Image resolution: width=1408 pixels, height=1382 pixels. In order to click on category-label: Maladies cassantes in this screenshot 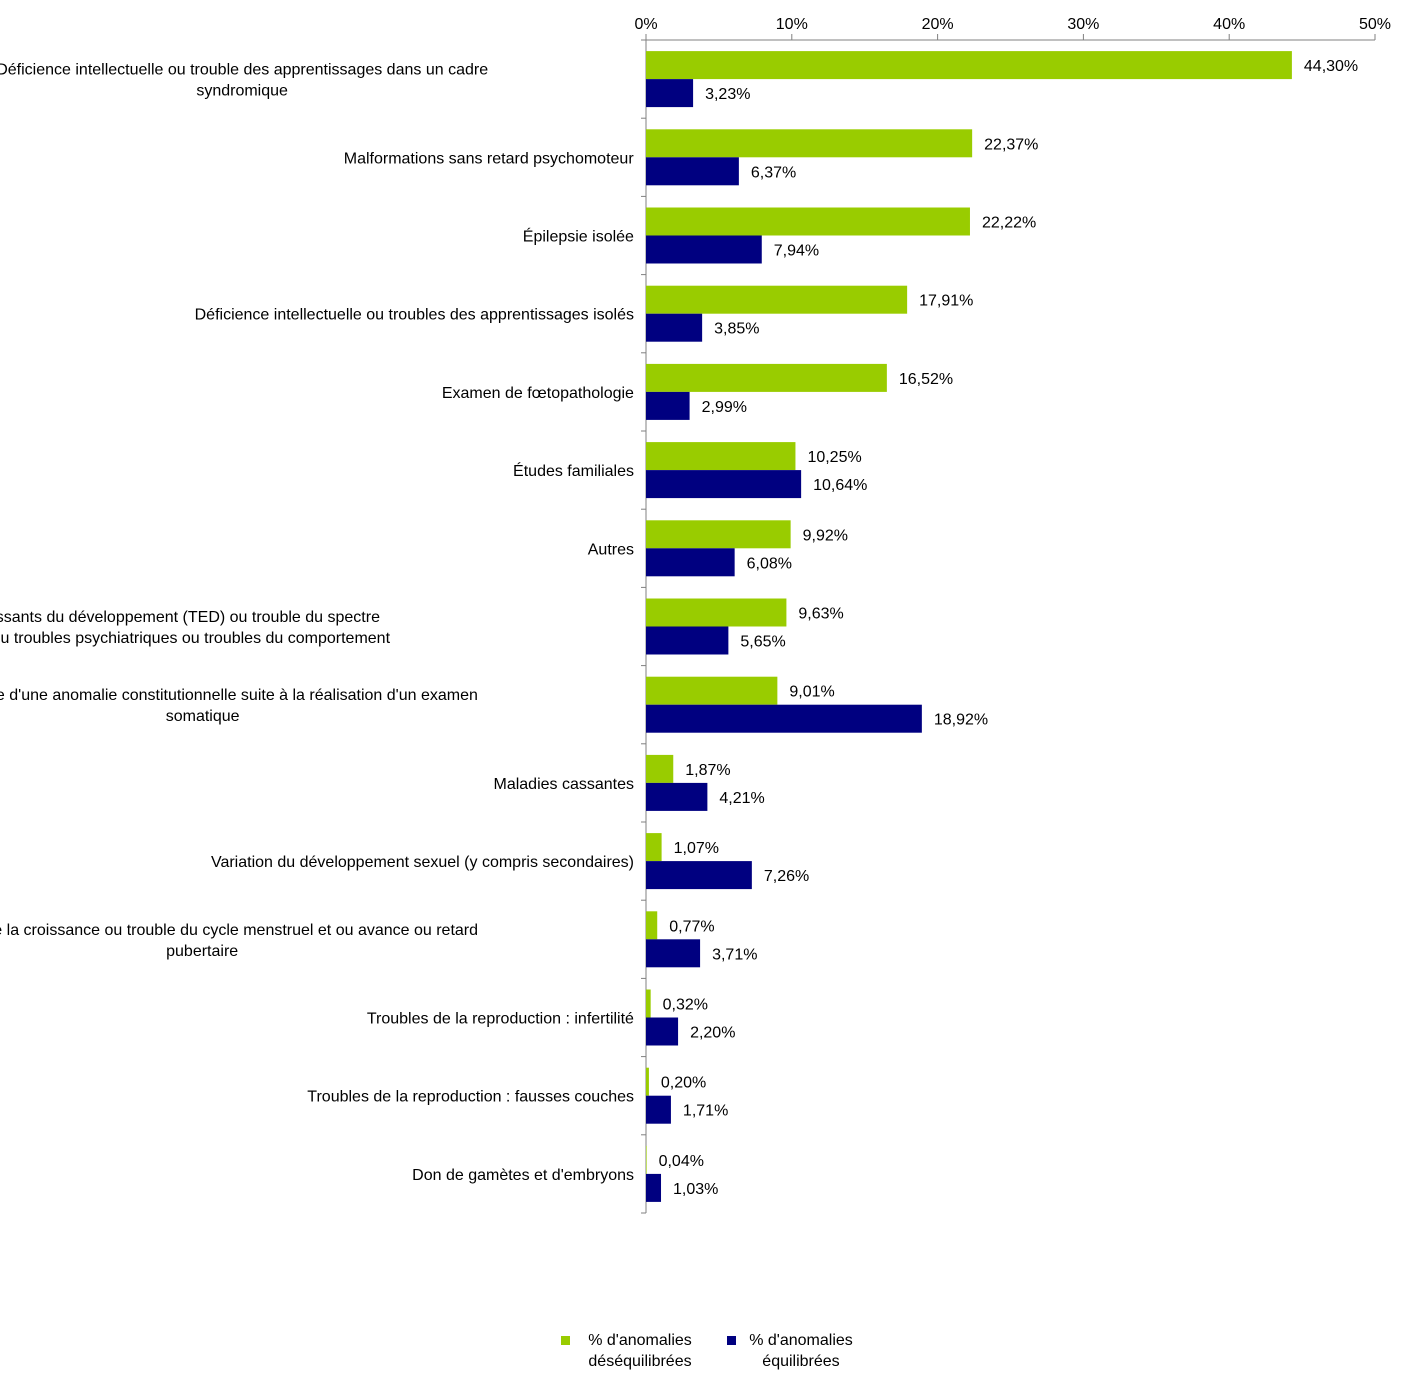, I will do `click(563, 784)`.